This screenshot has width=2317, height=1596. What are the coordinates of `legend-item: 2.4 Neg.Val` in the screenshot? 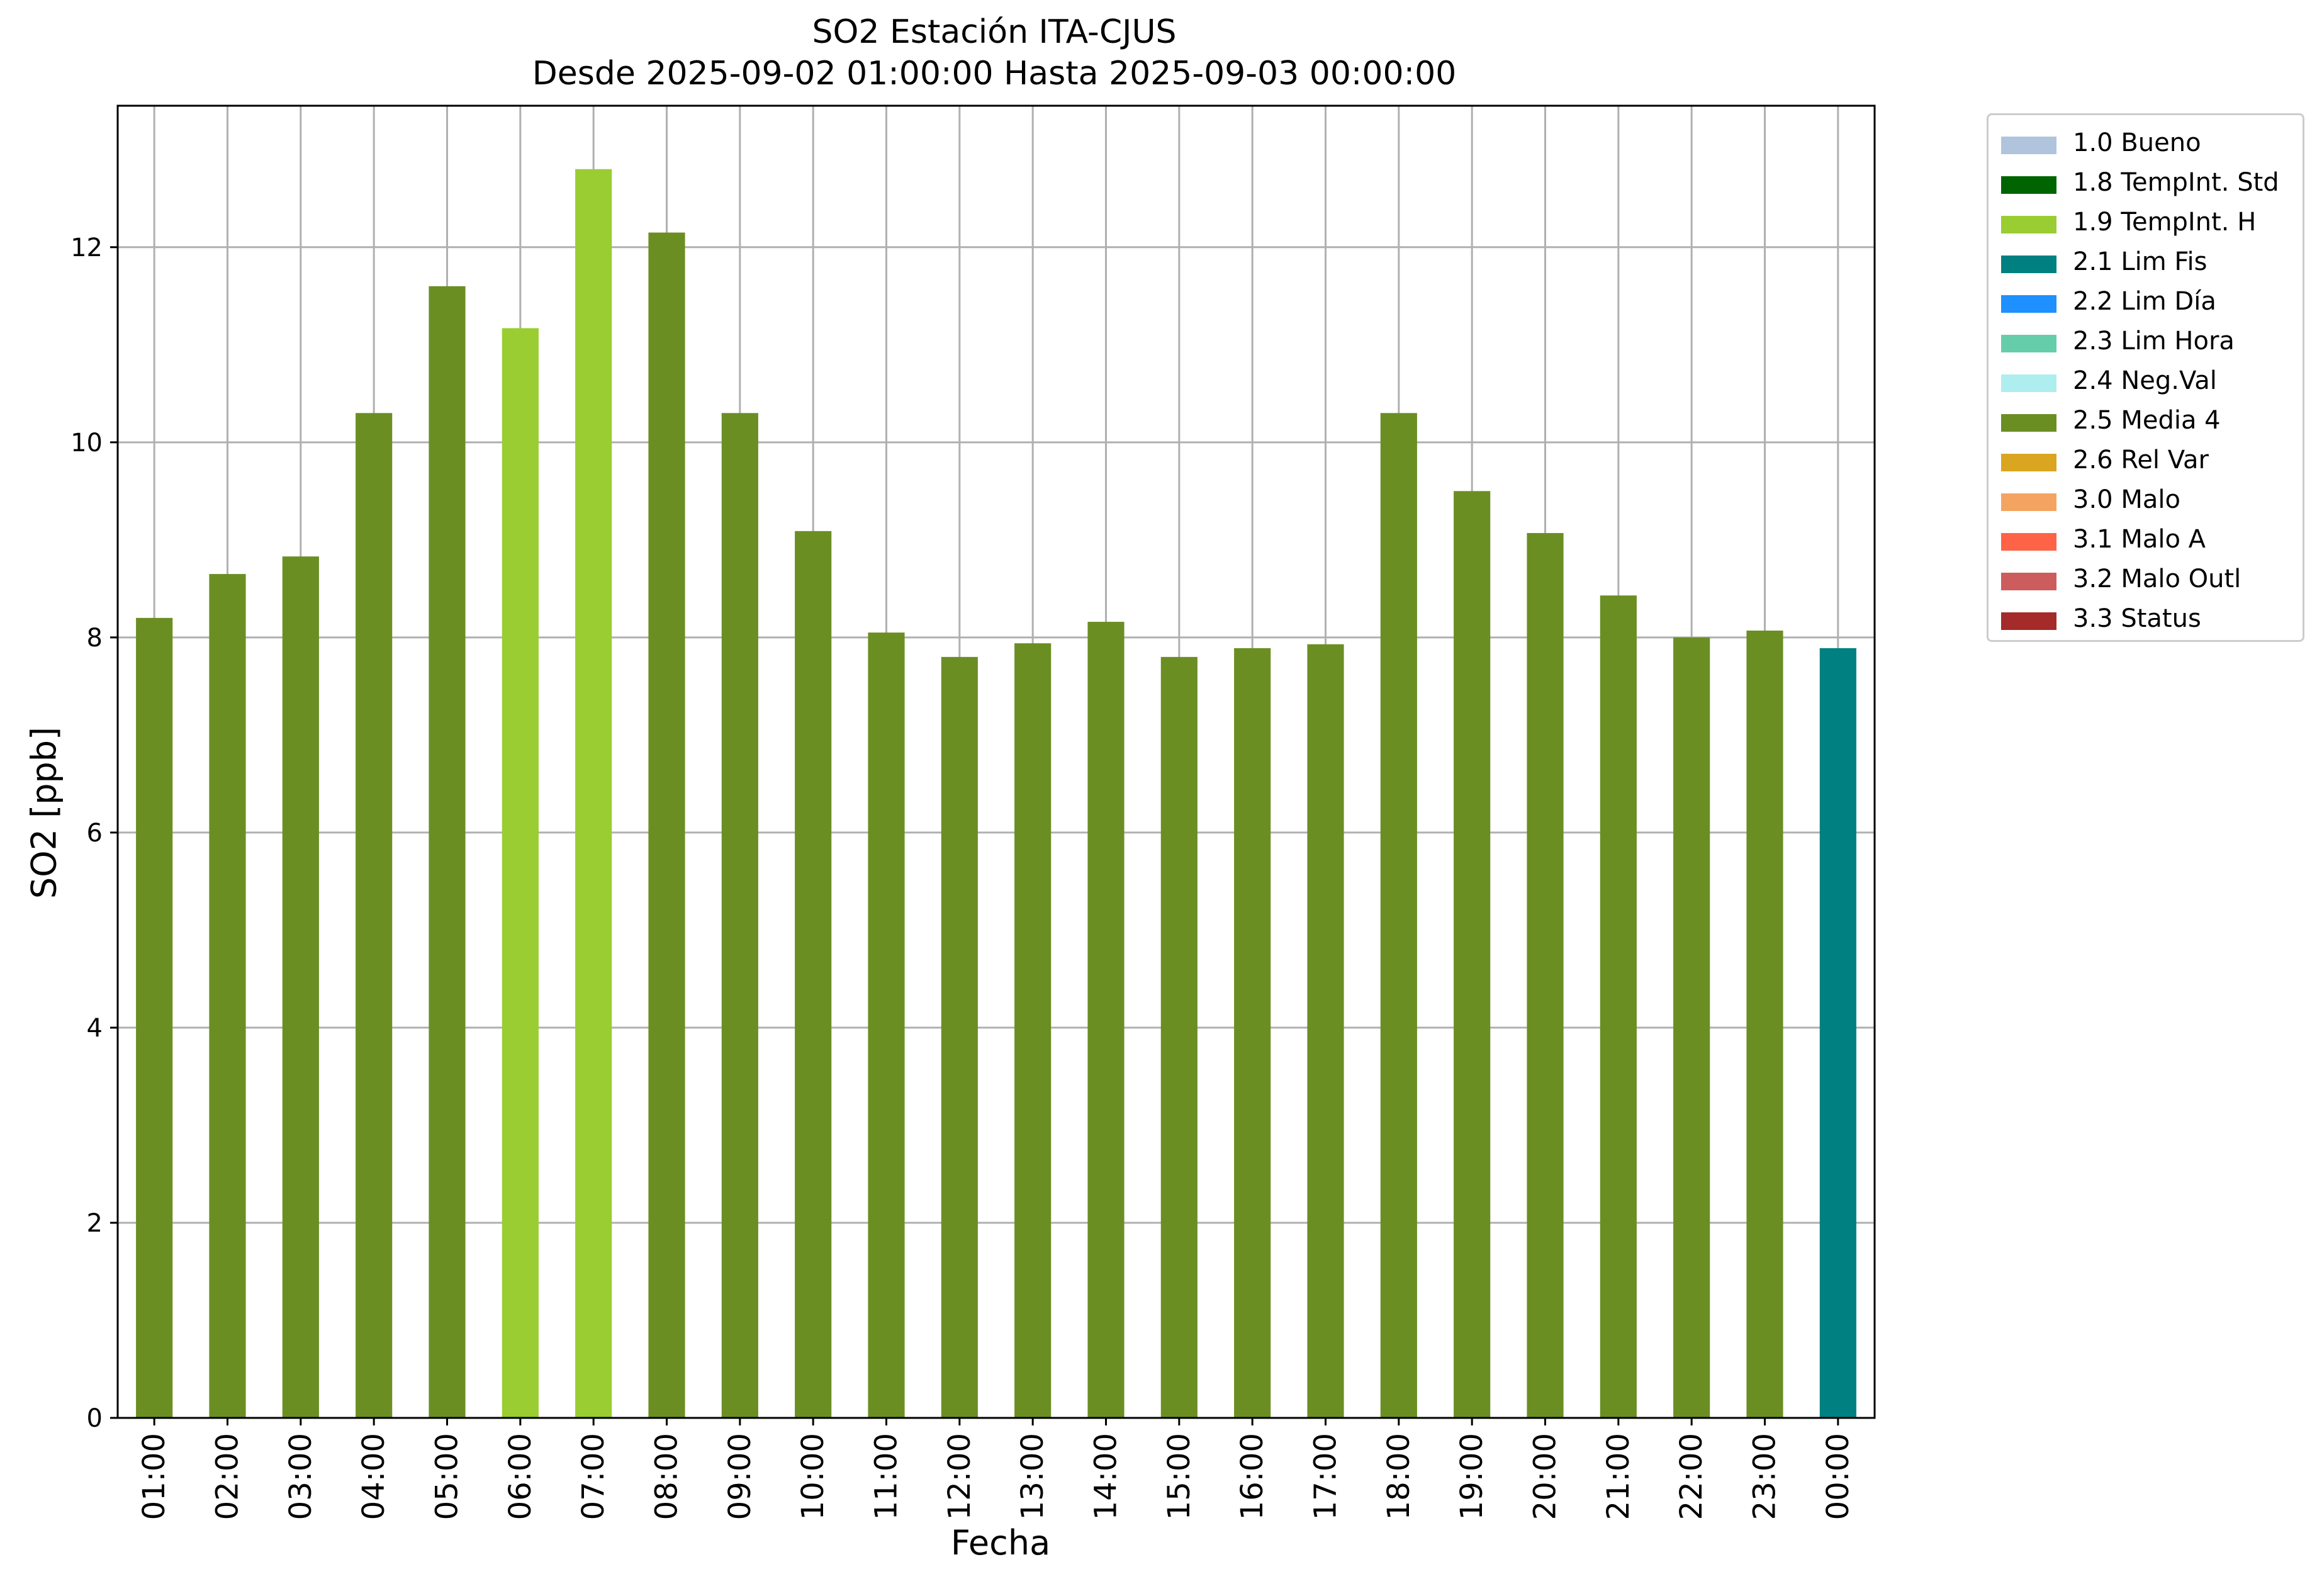 It's located at (2146, 383).